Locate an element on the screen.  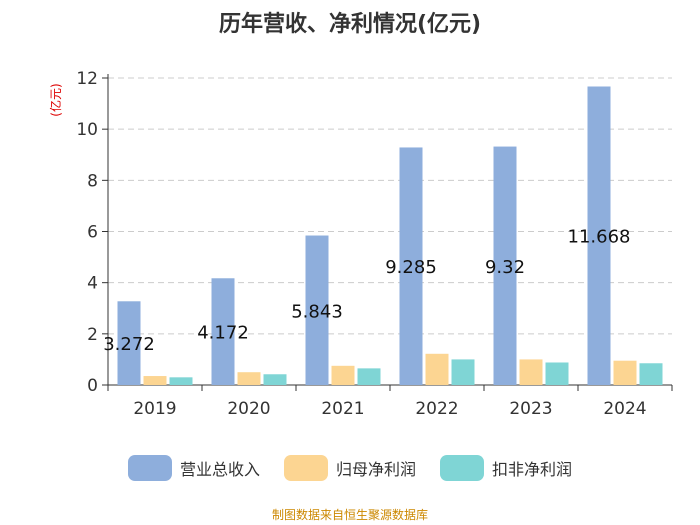
legend-label: 营业总收入 is located at coordinates (219, 469).